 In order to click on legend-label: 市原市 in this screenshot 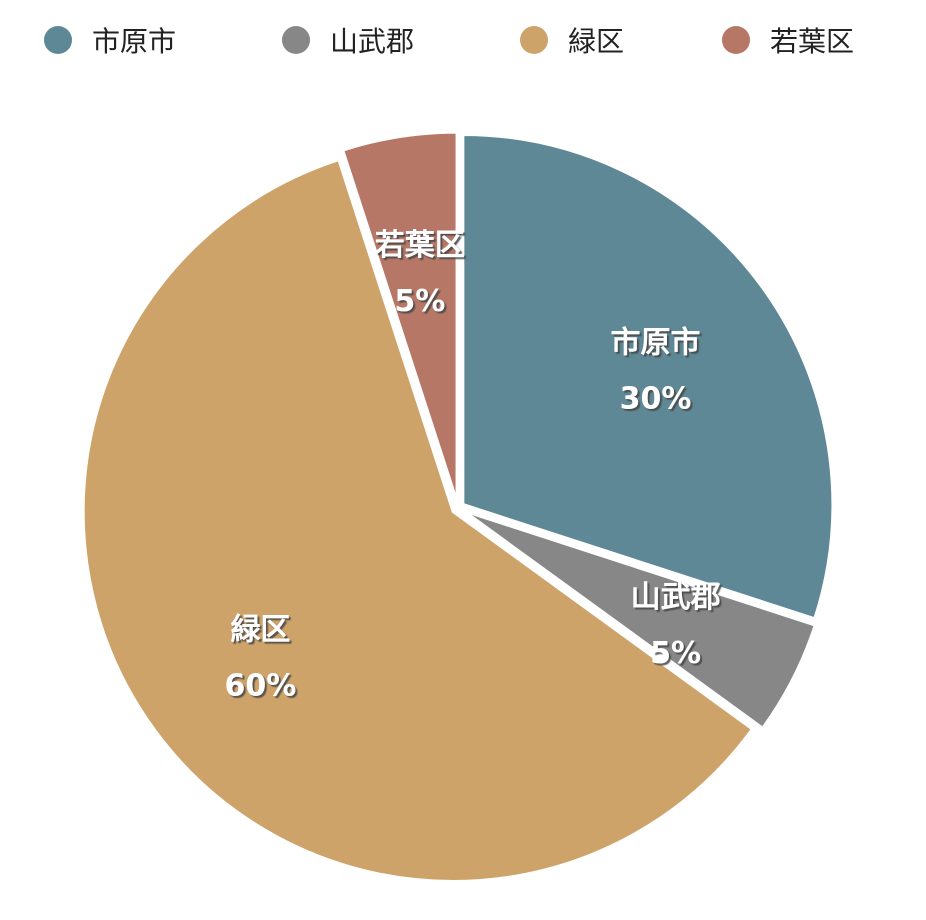, I will do `click(134, 41)`.